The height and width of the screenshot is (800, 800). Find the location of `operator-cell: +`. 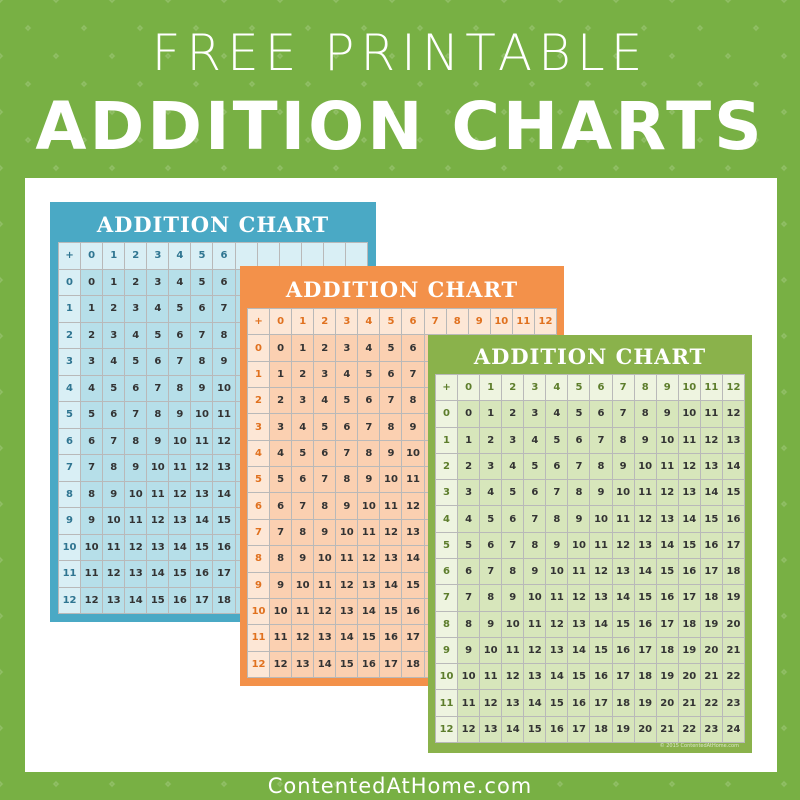

operator-cell: + is located at coordinates (447, 388).